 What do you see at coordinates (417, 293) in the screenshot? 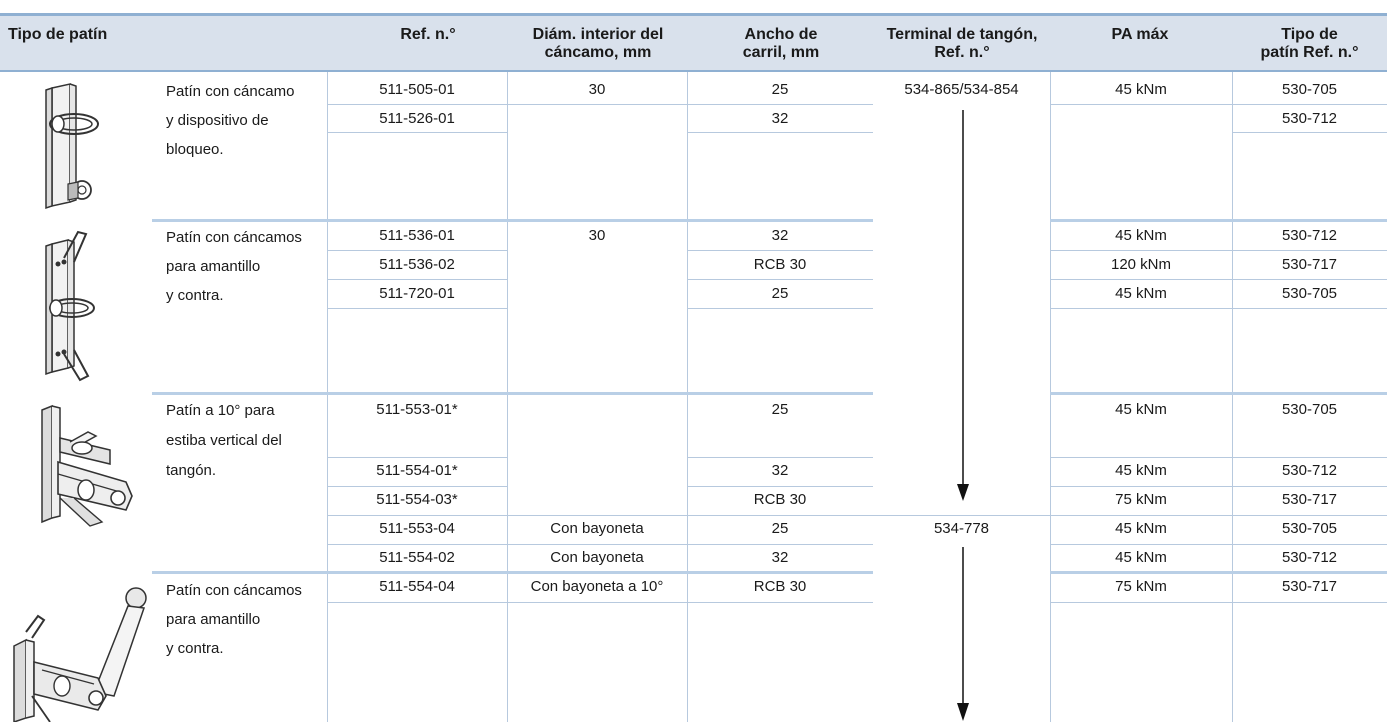
I see `cell-ref: 511-720-01` at bounding box center [417, 293].